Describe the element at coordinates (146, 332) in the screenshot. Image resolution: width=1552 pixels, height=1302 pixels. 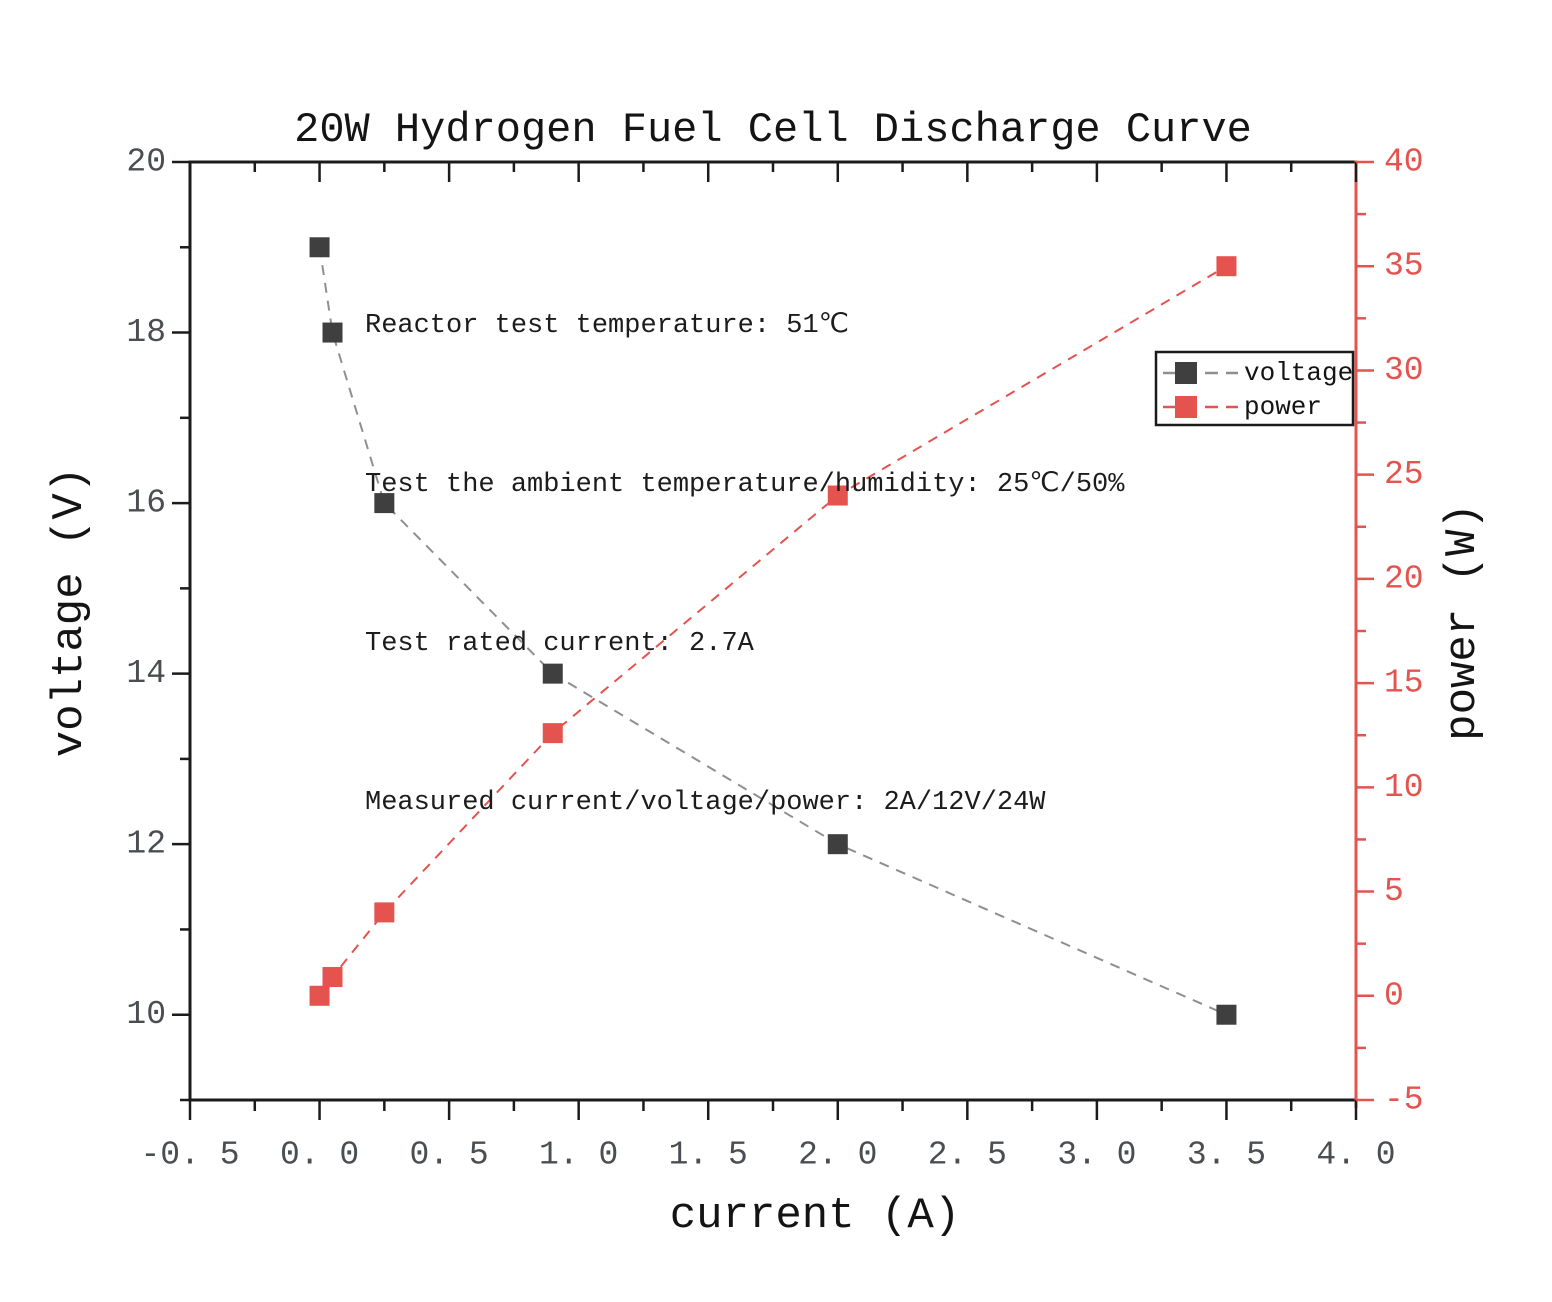
I see `y-left-tick-label: 18` at that location.